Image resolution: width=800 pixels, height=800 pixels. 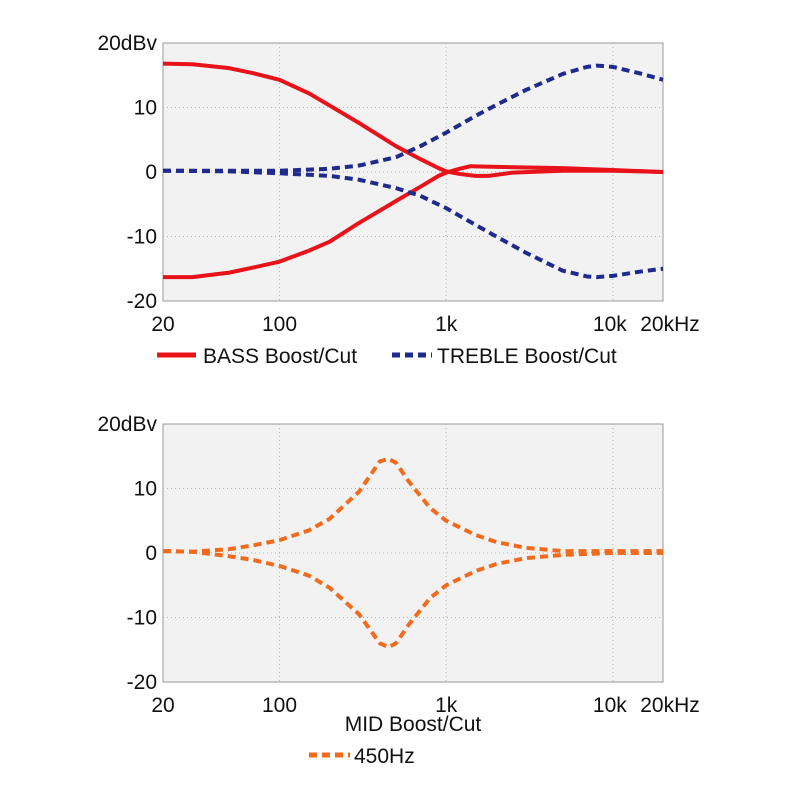 I want to click on mid-chart-caption: MID Boost/Cut, so click(x=413, y=724).